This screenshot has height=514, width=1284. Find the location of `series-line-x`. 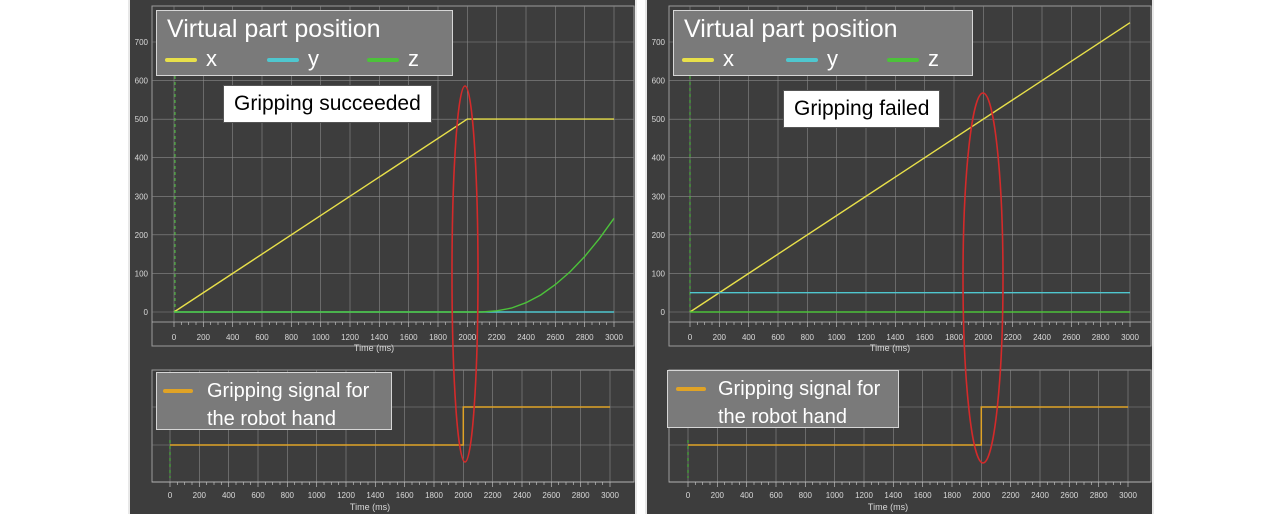

series-line-x is located at coordinates (393, 215).